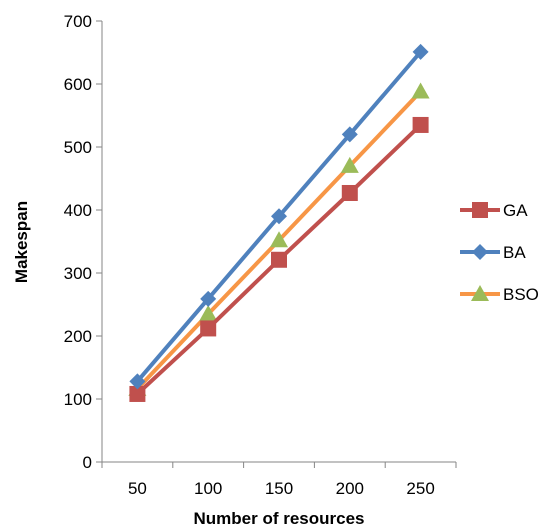 Image resolution: width=554 pixels, height=529 pixels. I want to click on legend-item-ga: GA, so click(494, 210).